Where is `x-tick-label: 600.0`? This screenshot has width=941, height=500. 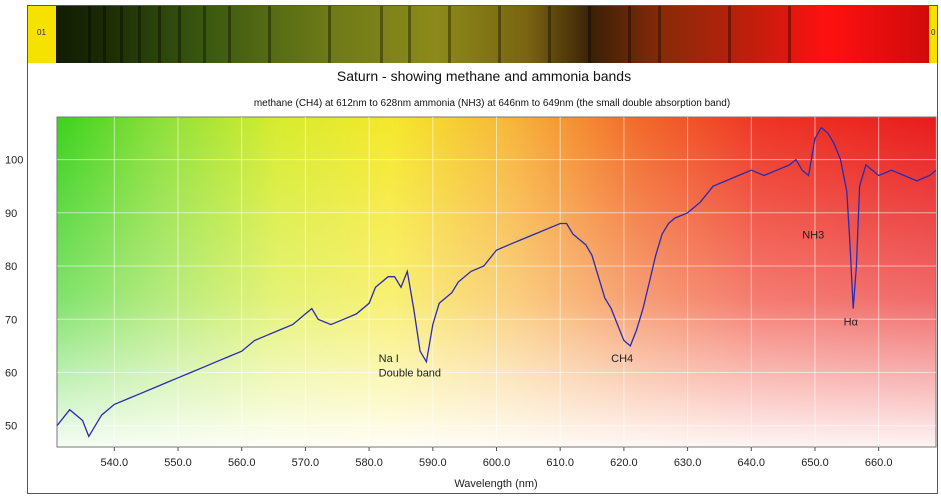
x-tick-label: 600.0 is located at coordinates (497, 463).